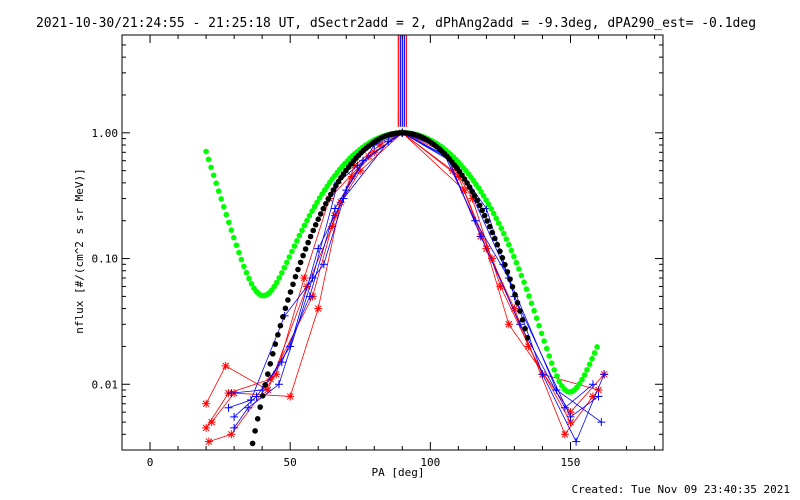 The height and width of the screenshot is (500, 800). What do you see at coordinates (79, 251) in the screenshot?
I see `y-axis-label: nflux [#/(cm^2 s sr MeV)]` at bounding box center [79, 251].